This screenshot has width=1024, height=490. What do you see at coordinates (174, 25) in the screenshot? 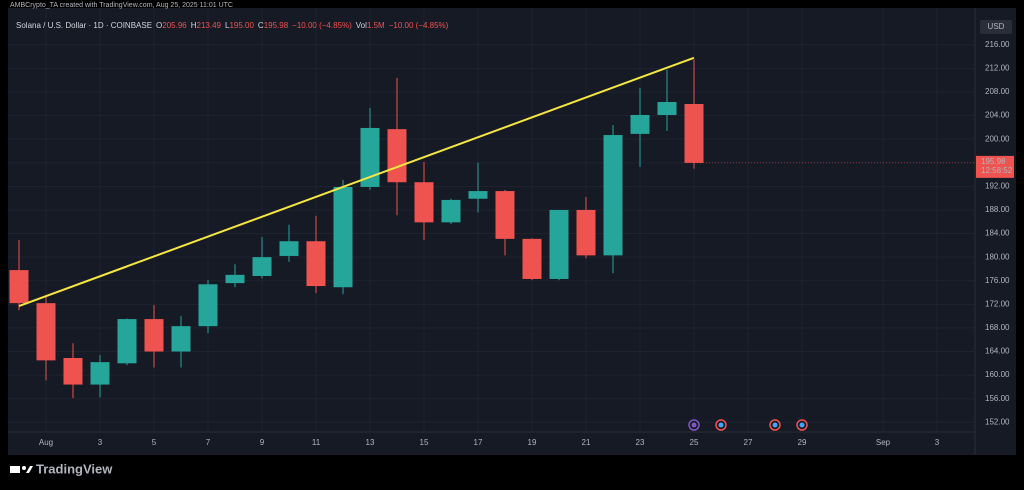
I see `ohlc-value: 205.96` at bounding box center [174, 25].